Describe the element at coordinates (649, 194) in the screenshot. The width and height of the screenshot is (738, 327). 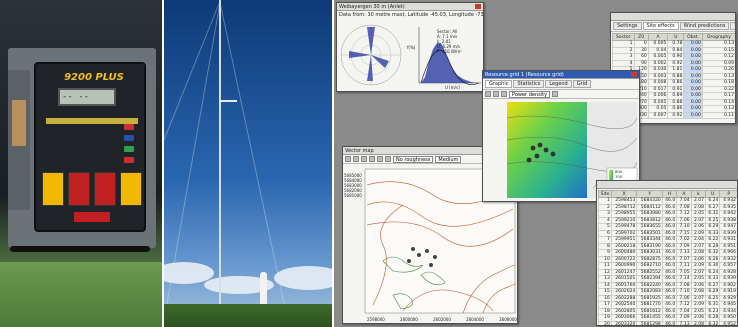
I see `column-header: Y` at that location.